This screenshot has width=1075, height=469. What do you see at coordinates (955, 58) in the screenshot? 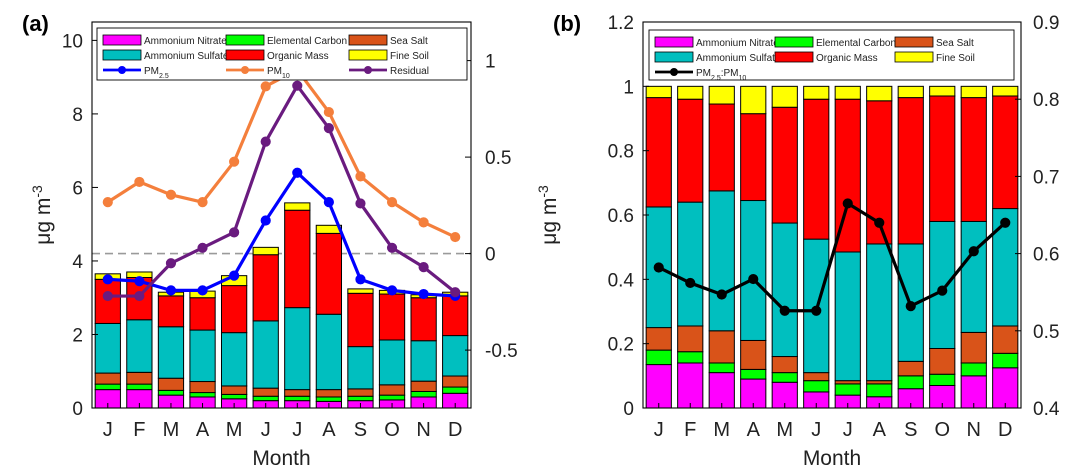
I see `legend-label: Fine Soil` at bounding box center [955, 58].